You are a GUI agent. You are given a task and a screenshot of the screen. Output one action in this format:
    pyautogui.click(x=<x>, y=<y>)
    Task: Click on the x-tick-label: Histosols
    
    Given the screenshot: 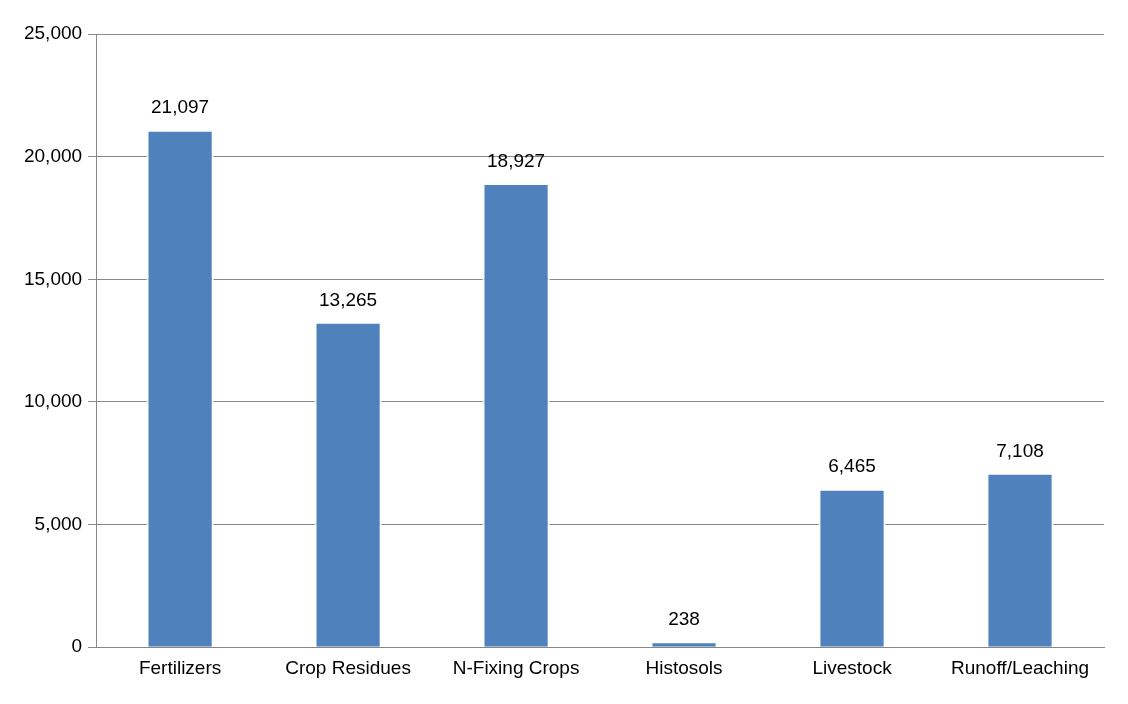 What is the action you would take?
    pyautogui.click(x=684, y=667)
    